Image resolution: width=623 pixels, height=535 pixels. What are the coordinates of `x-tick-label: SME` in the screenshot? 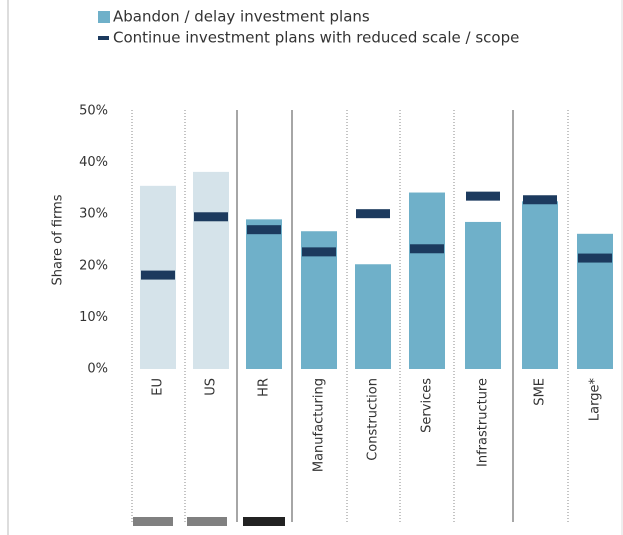 It's located at (540, 392).